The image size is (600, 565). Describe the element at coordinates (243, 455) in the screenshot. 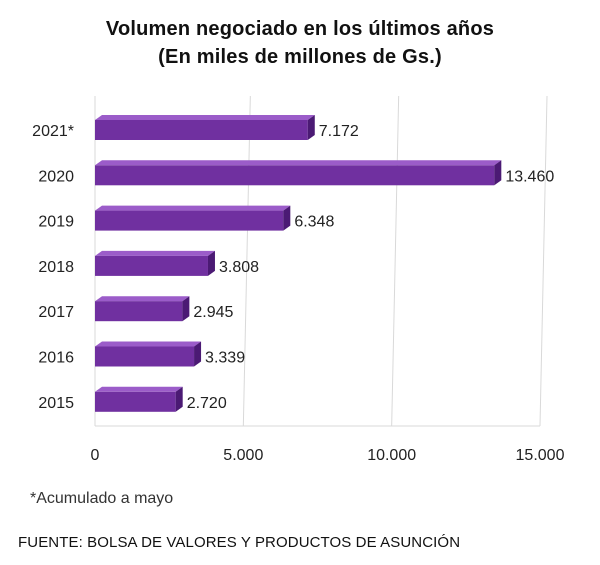

I see `x-tick-label: 5.000` at that location.